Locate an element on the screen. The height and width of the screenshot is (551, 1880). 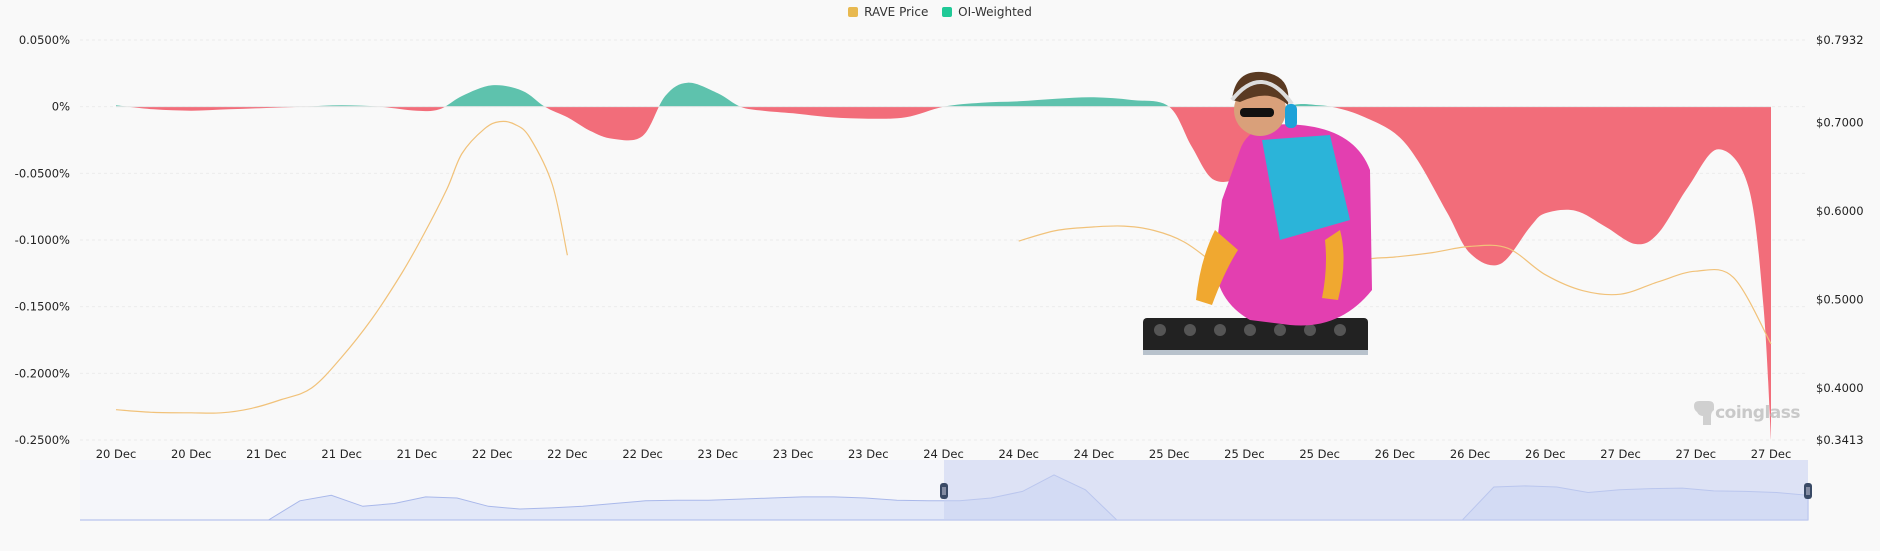
legend-label: OI-Weighted is located at coordinates (995, 12).